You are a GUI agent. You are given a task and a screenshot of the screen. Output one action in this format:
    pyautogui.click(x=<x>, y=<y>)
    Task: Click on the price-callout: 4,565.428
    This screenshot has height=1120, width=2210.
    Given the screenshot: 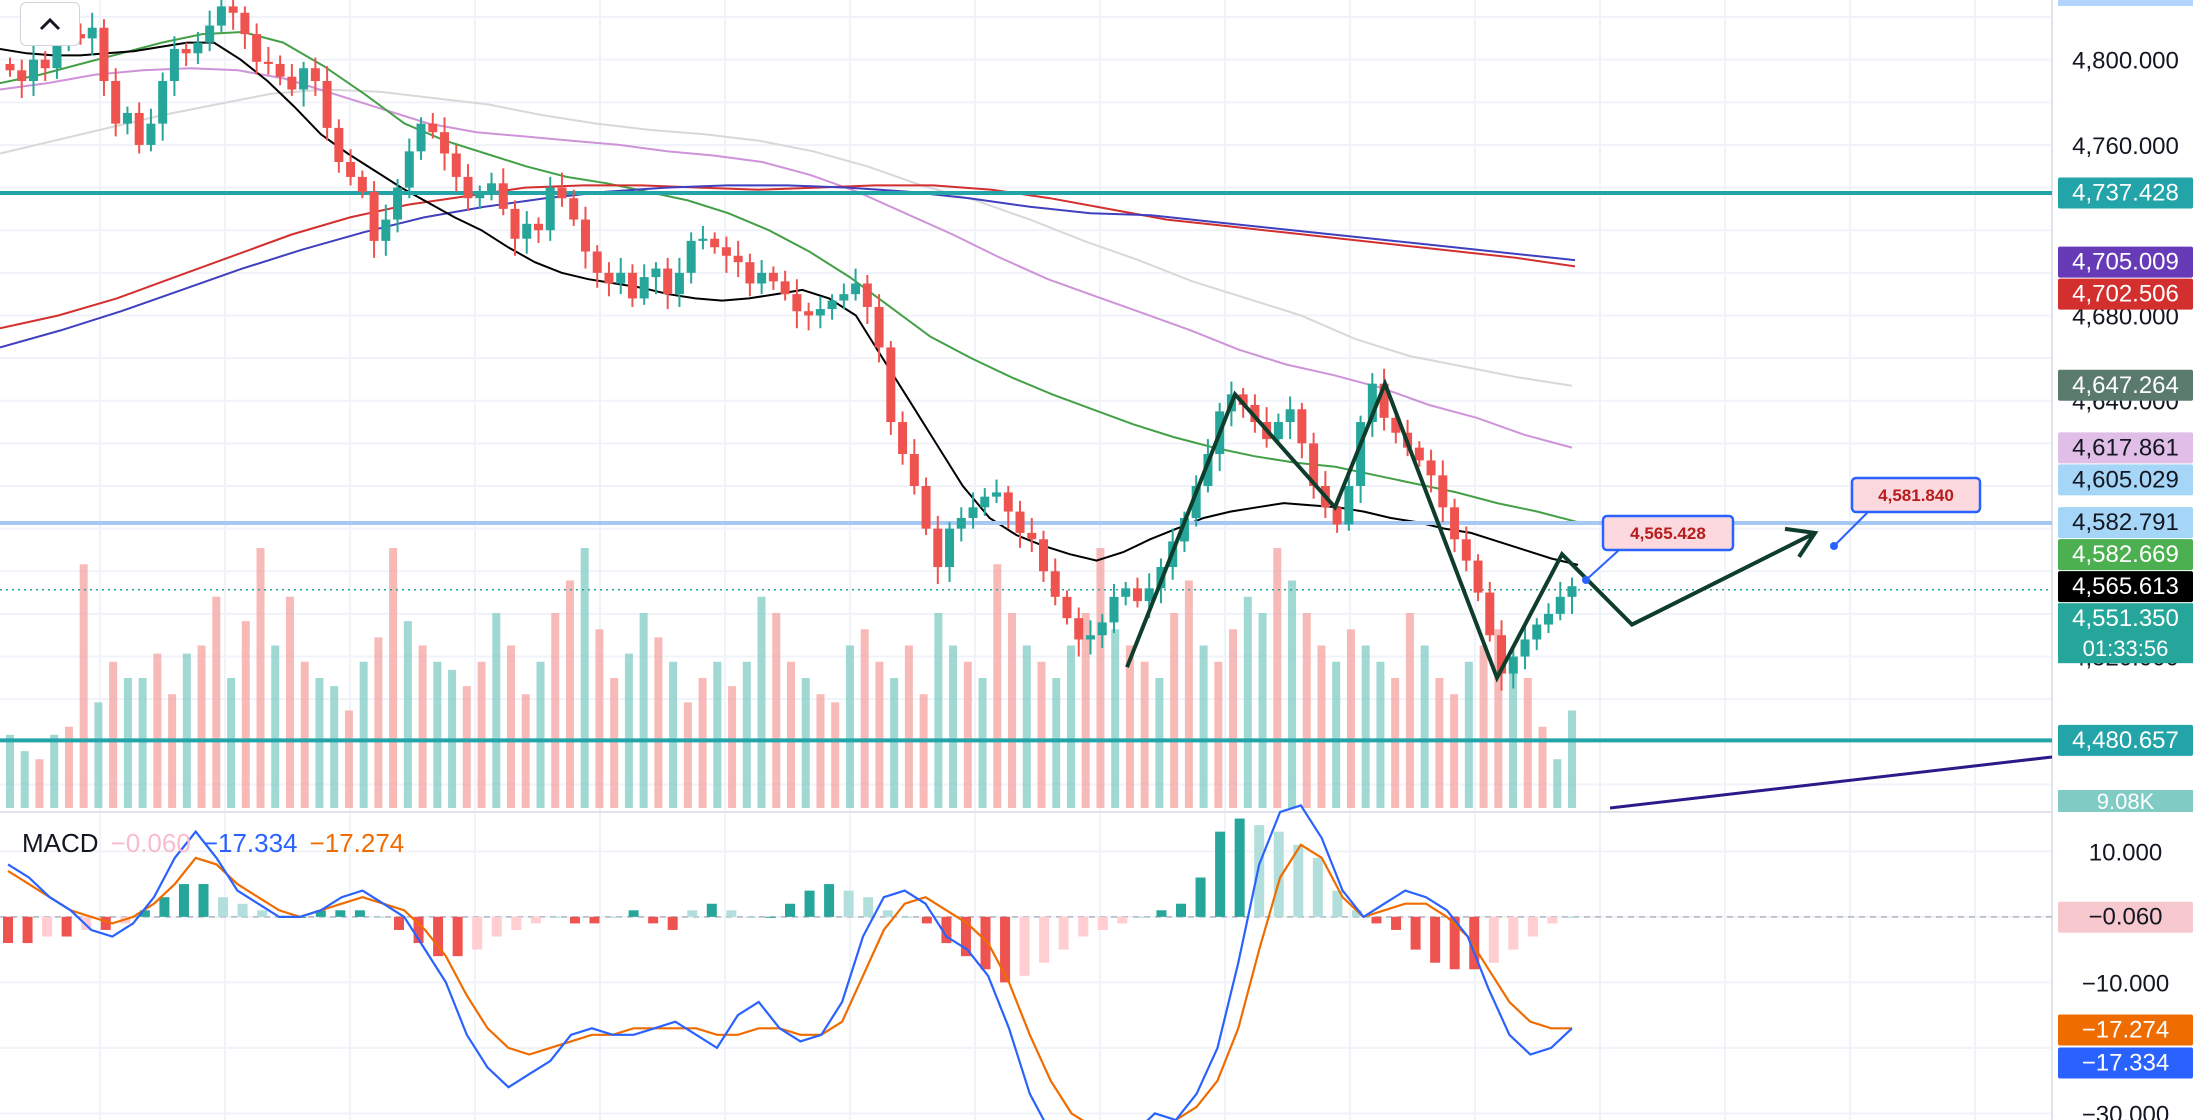 What is the action you would take?
    pyautogui.click(x=1658, y=549)
    